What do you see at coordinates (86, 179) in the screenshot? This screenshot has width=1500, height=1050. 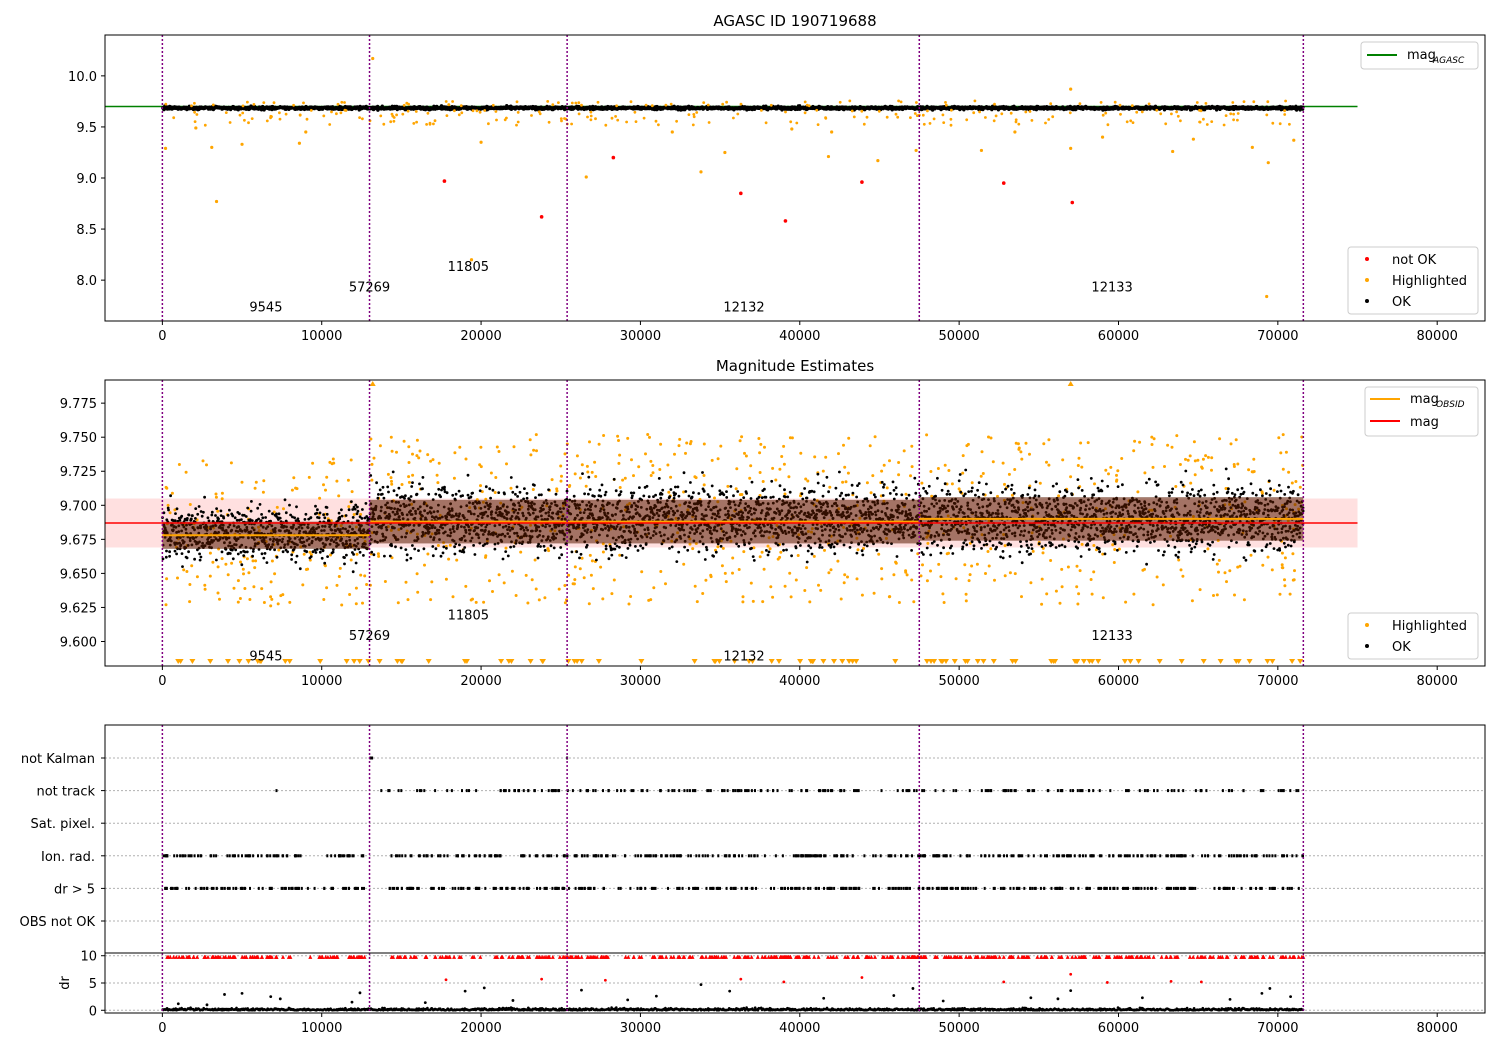 I see `y-tick-label: 9.0` at bounding box center [86, 179].